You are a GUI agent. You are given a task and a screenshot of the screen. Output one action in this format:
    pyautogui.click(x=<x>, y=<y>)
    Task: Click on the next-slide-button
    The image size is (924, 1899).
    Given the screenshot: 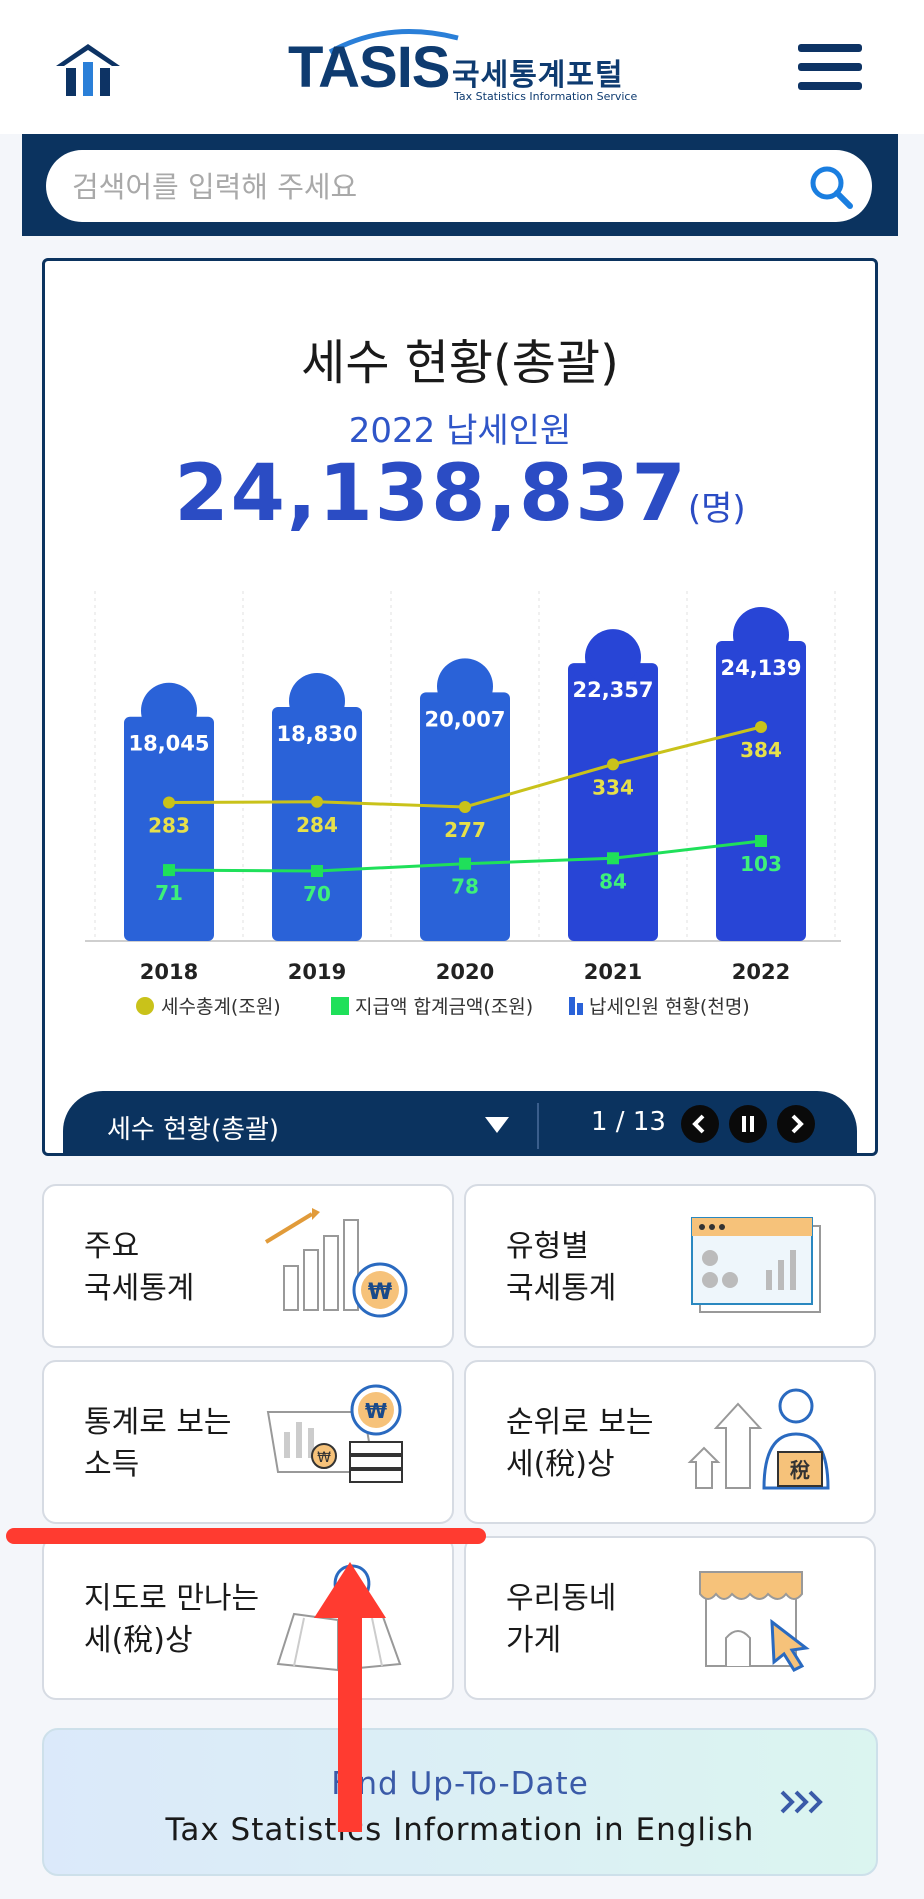 What is the action you would take?
    pyautogui.click(x=796, y=1124)
    